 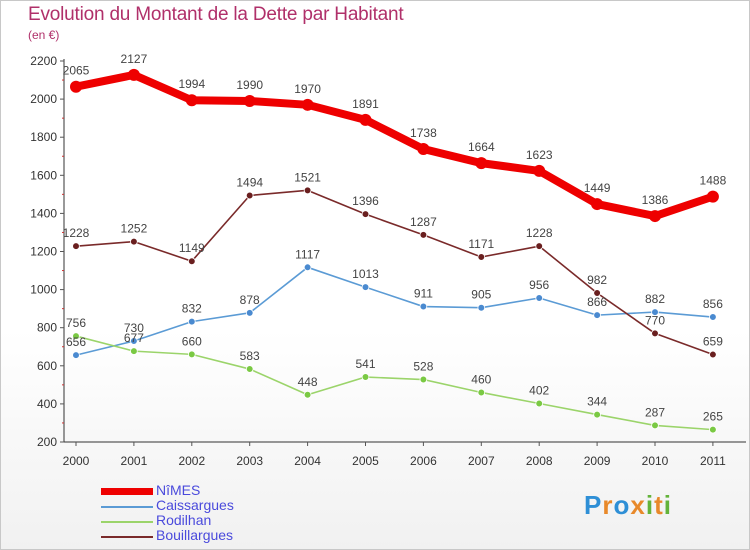 I want to click on x-tick-label: 2003, so click(x=249, y=461).